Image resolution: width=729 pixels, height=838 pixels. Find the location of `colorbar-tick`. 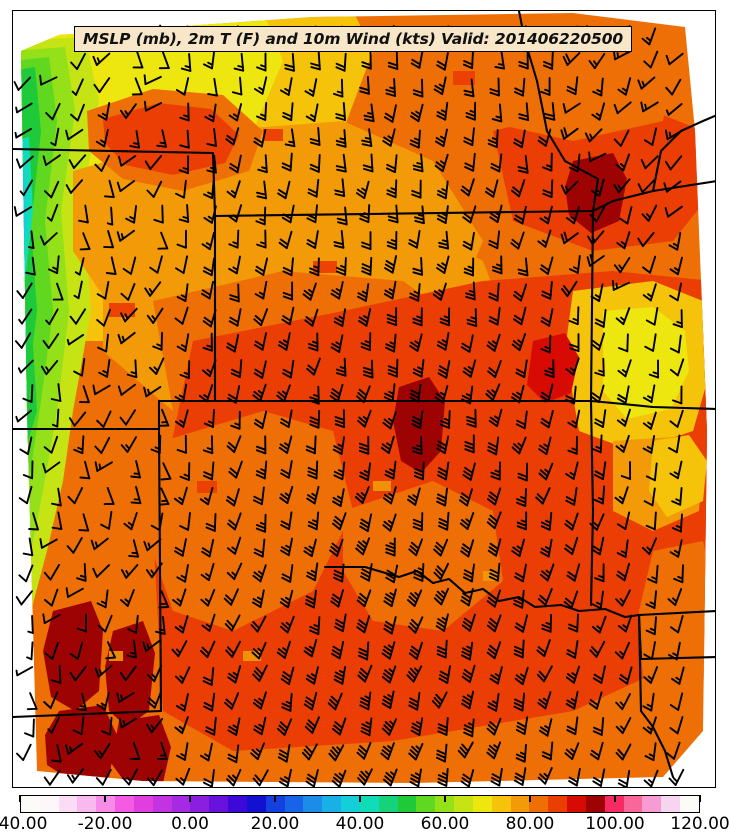

colorbar-tick is located at coordinates (445, 798).